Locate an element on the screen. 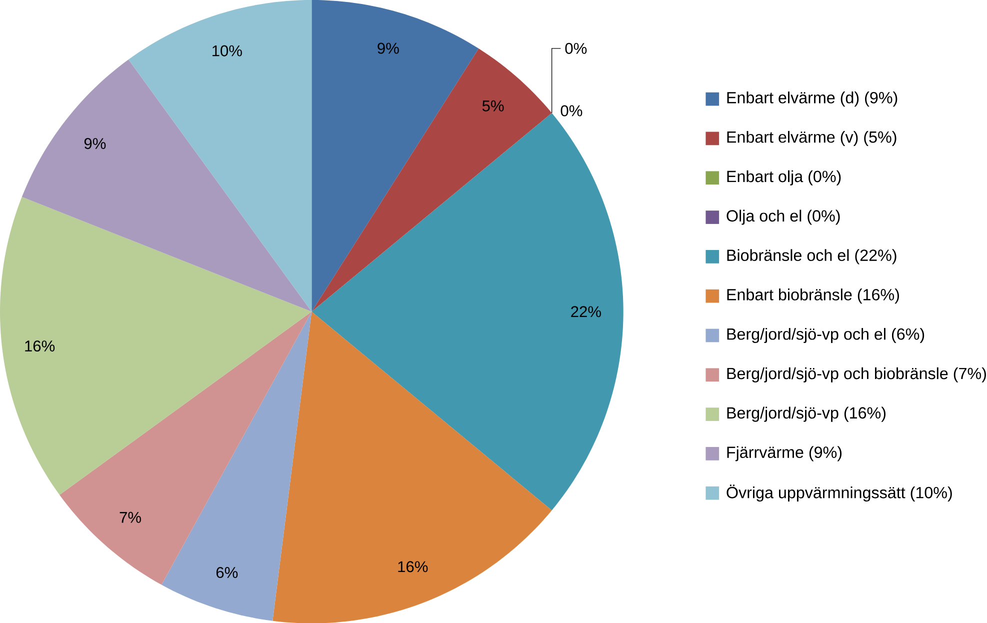  legend-label: Berg/jord/sjö-vp (16%) is located at coordinates (806, 414).